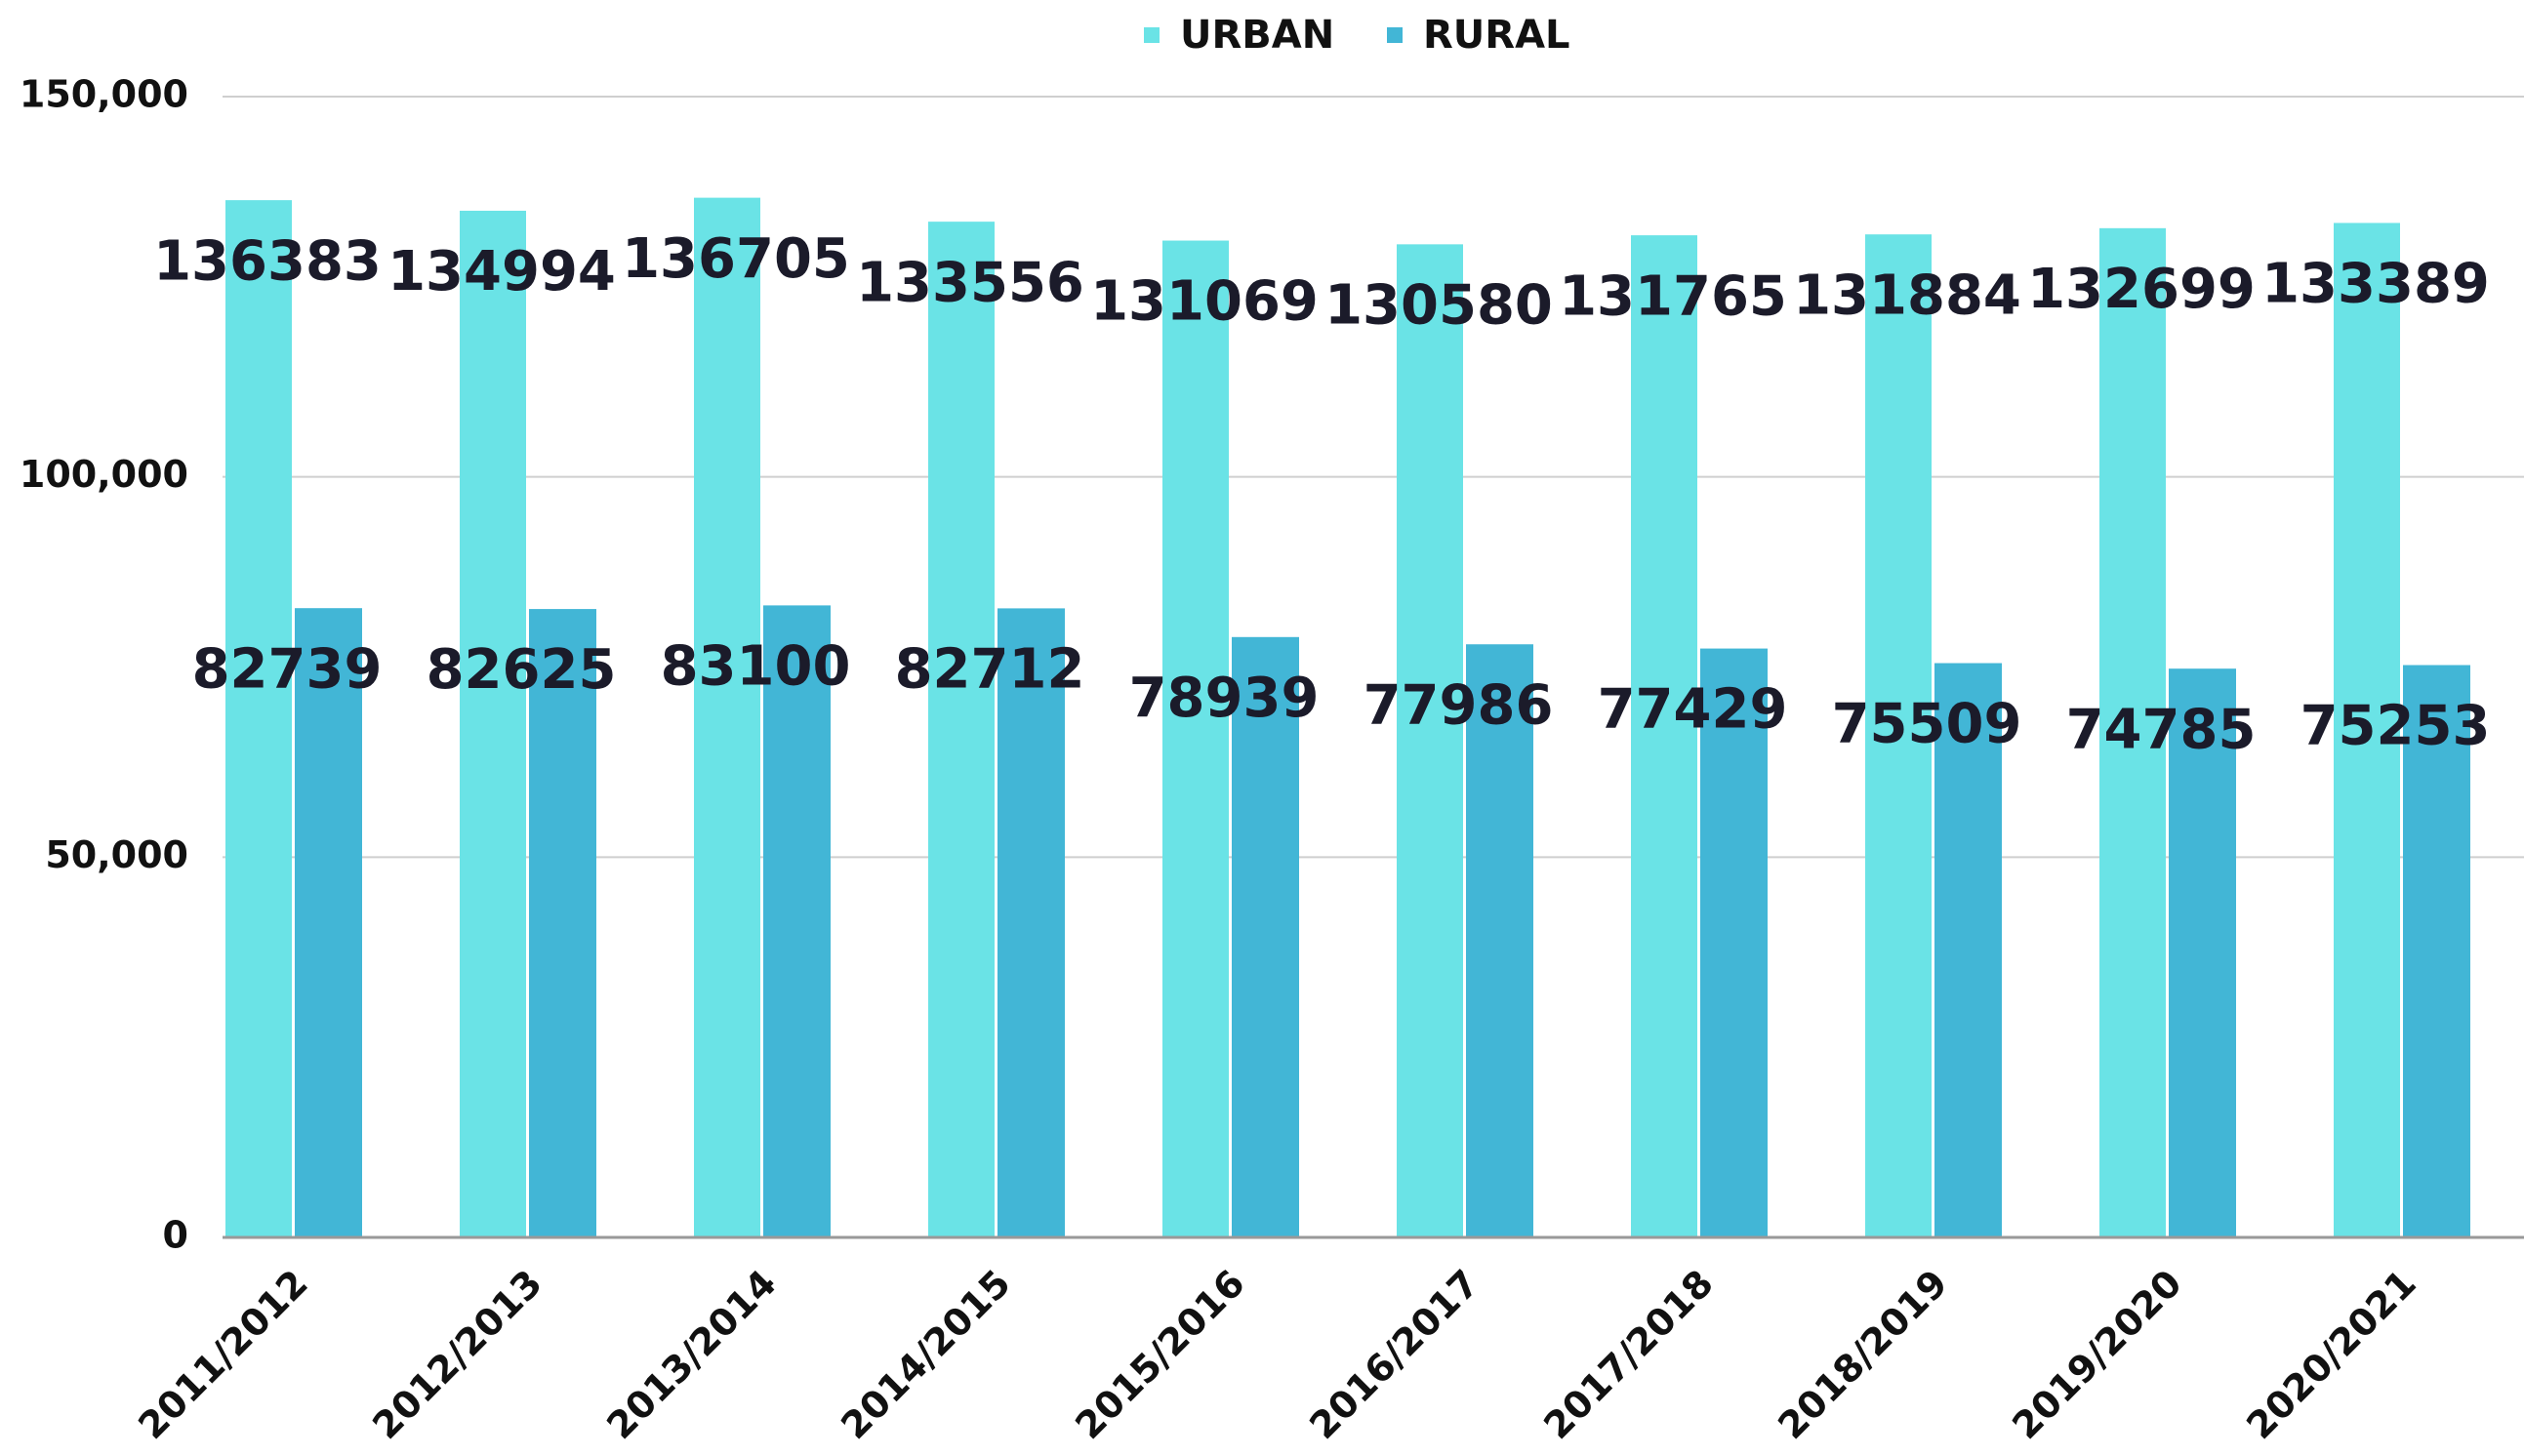 The width and height of the screenshot is (2524, 1456). What do you see at coordinates (104, 94) in the screenshot?
I see `y-tick-label: 150,000` at bounding box center [104, 94].